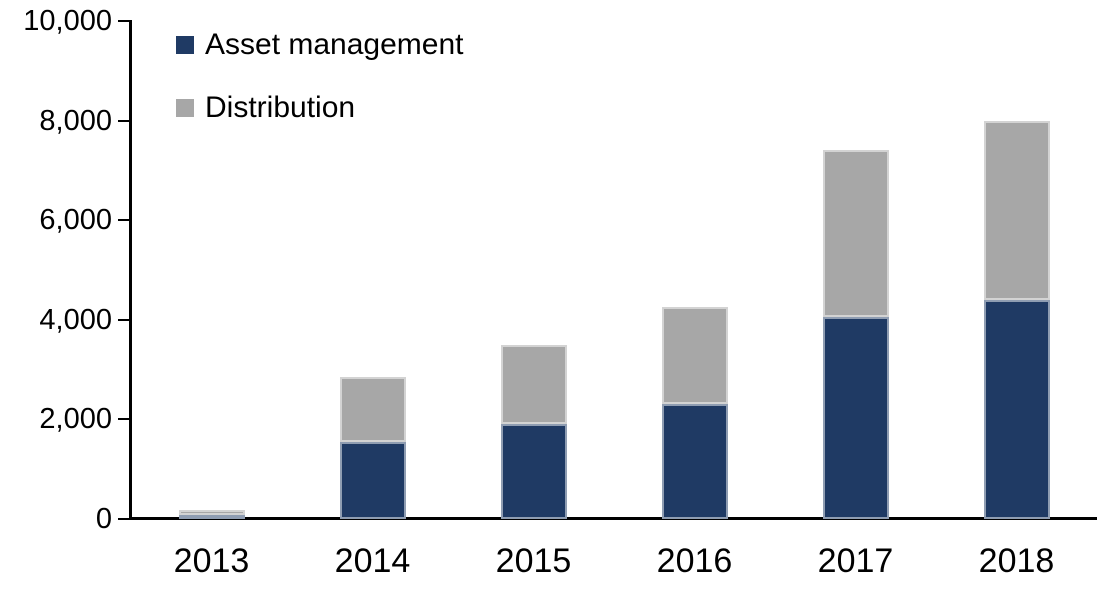 This screenshot has width=1102, height=594. Describe the element at coordinates (75, 120) in the screenshot. I see `y-axis-tick-label: 8,000` at that location.